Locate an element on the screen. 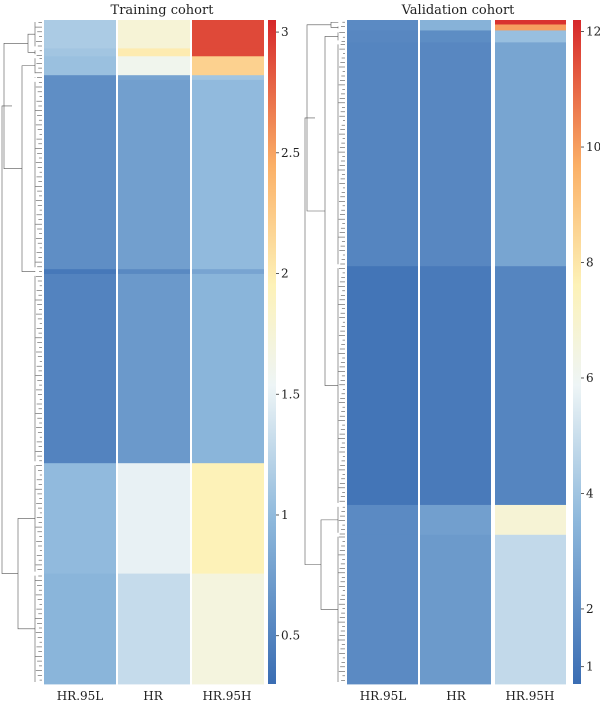 The height and width of the screenshot is (707, 600). colorbar-training: 0.5 1 1.5 2 2.5 3 is located at coordinates (284, 352).